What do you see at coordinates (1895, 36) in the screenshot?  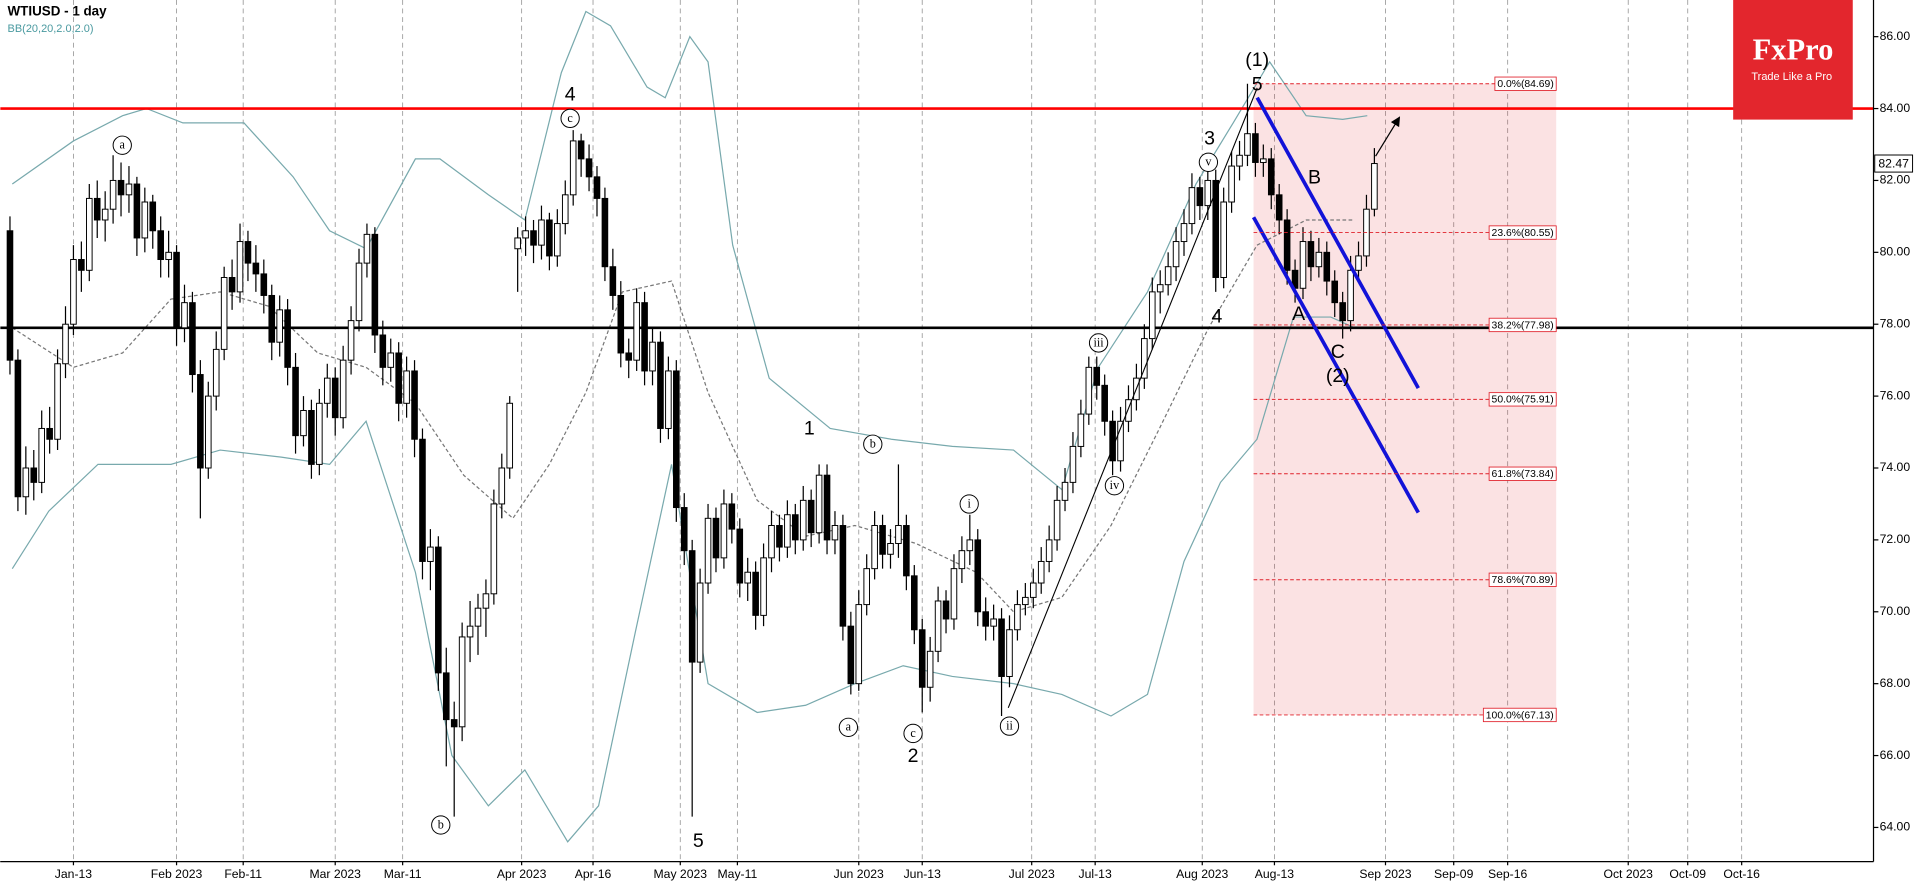 I see `y-tick-label: 86.00` at bounding box center [1895, 36].